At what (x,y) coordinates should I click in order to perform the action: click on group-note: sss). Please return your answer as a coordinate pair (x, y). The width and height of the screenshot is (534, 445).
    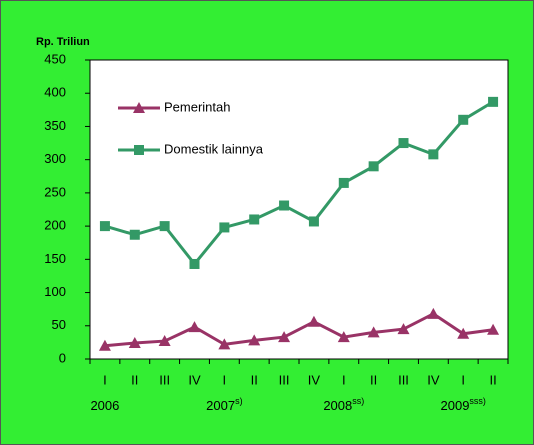
    Looking at the image, I should click on (477, 401).